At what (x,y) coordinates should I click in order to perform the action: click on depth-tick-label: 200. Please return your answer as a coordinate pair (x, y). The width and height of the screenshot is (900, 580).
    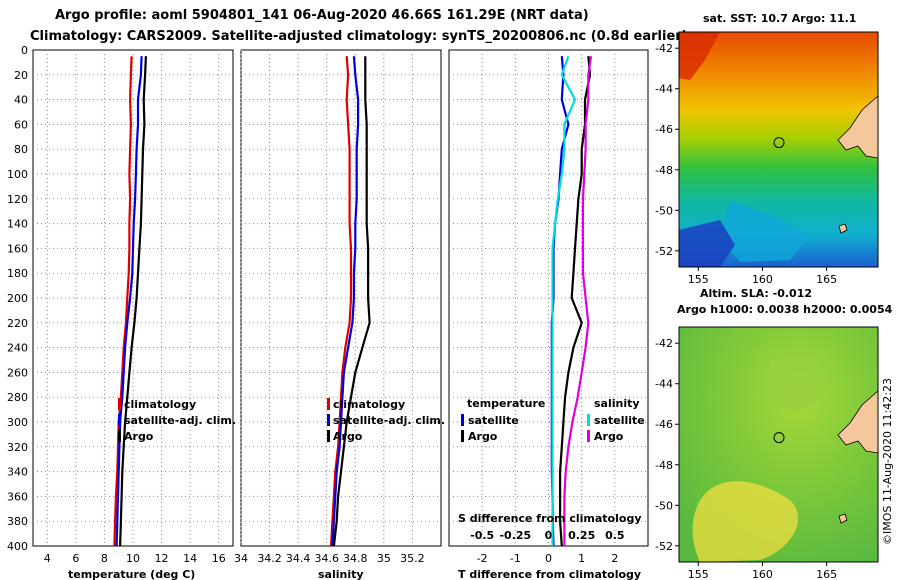
    Looking at the image, I should click on (17, 298).